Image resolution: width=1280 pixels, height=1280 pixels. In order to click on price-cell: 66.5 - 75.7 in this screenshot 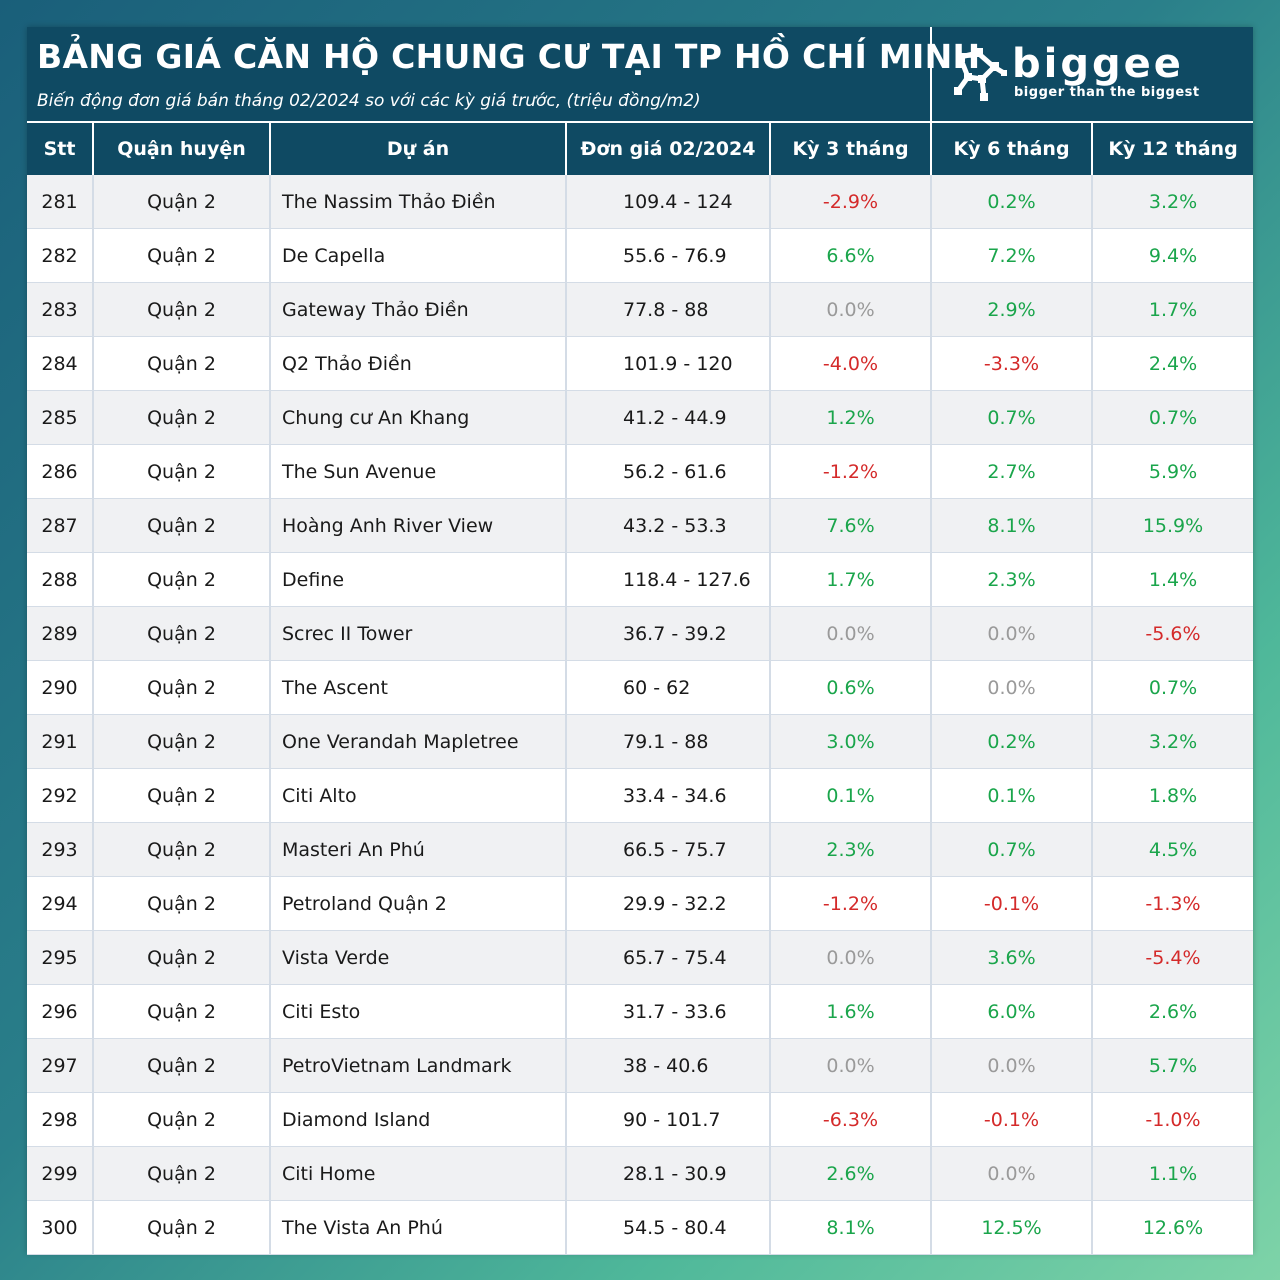, I will do `click(667, 849)`.